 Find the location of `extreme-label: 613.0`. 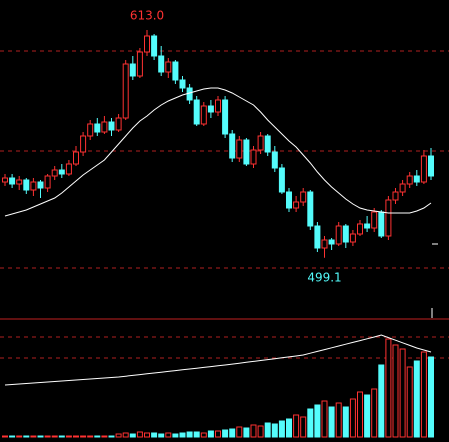

extreme-label: 613.0 is located at coordinates (147, 16).